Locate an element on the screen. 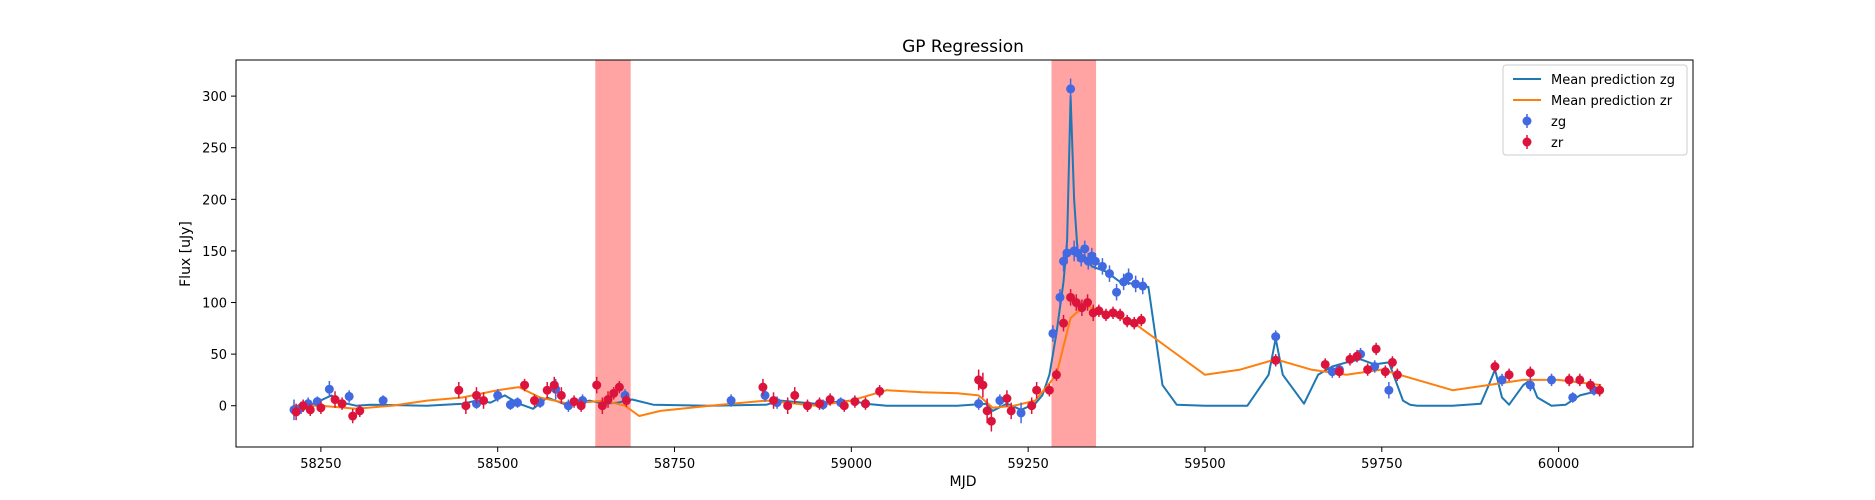 Image resolution: width=1875 pixels, height=500 pixels. legend-entry: Mean prediction zr is located at coordinates (1593, 101).